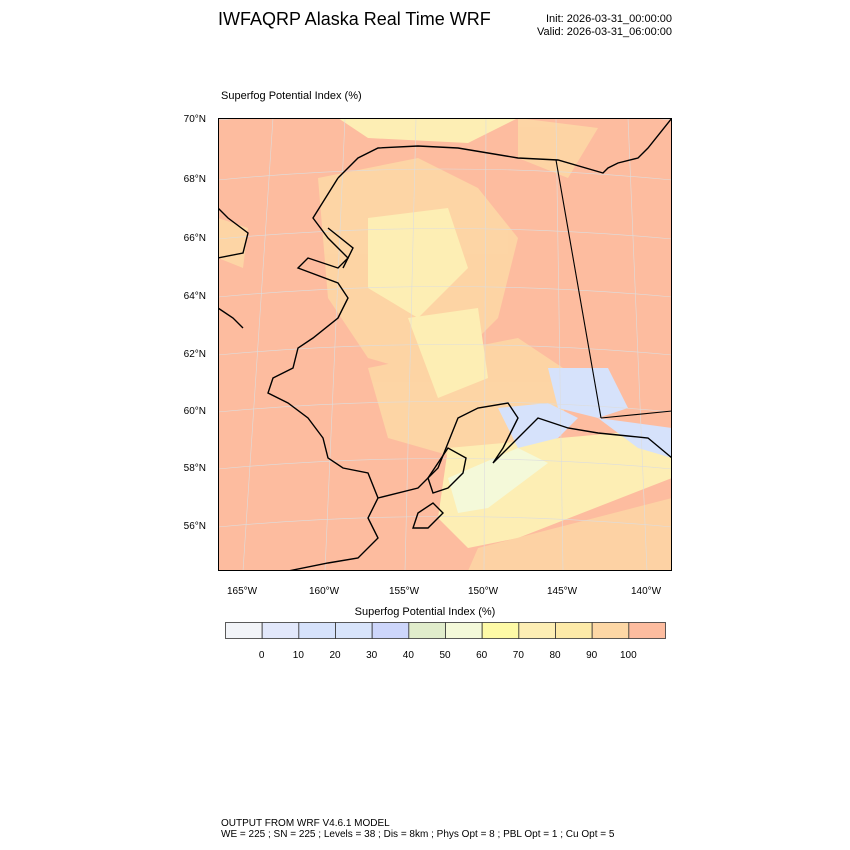 Image resolution: width=850 pixels, height=850 pixels. I want to click on lat-label: 68°N, so click(194, 179).